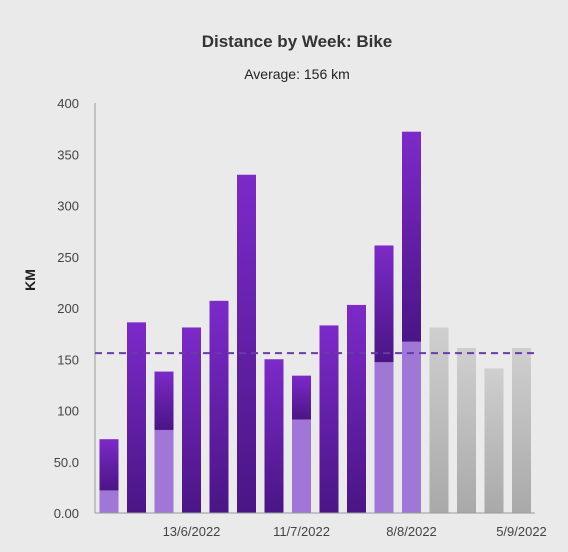 The height and width of the screenshot is (552, 568). Describe the element at coordinates (411, 531) in the screenshot. I see `x-tick-label: 8/8/2022` at that location.